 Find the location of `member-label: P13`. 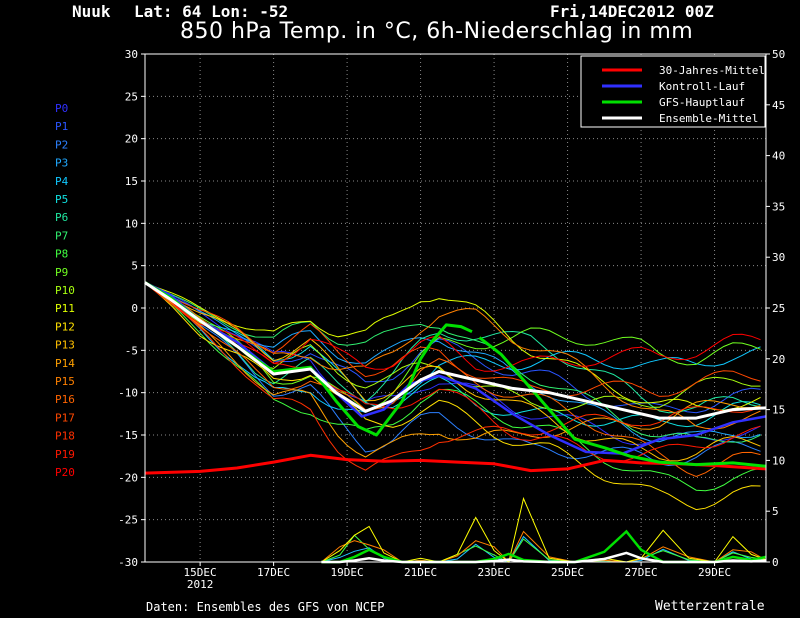

member-label: P13 is located at coordinates (65, 345).